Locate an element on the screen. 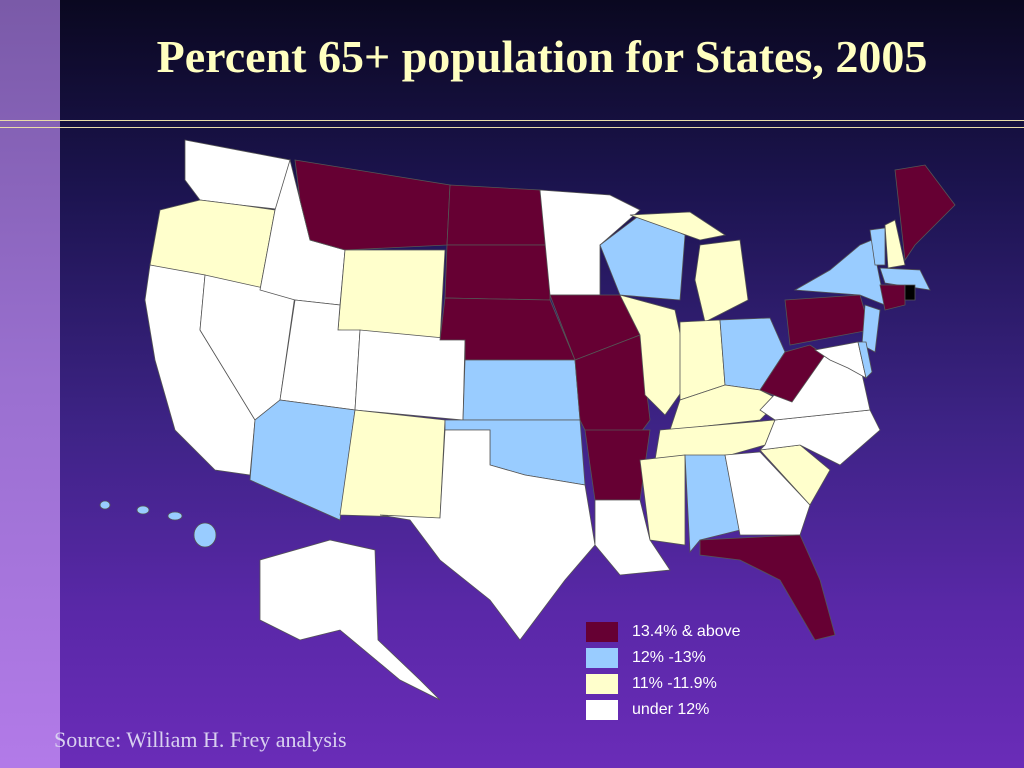  source-note: Source: William H. Frey analysis is located at coordinates (200, 739).